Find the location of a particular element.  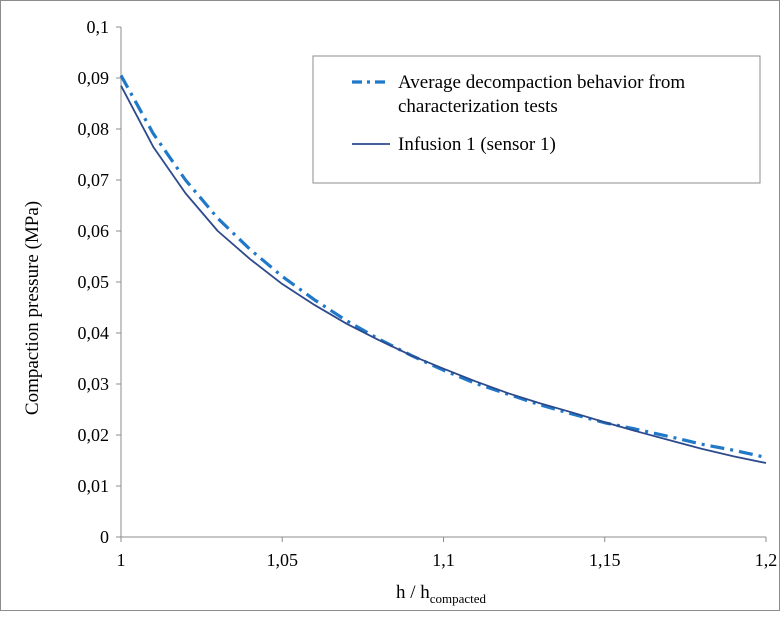

y-tick-label: 0,09 is located at coordinates (94, 78).